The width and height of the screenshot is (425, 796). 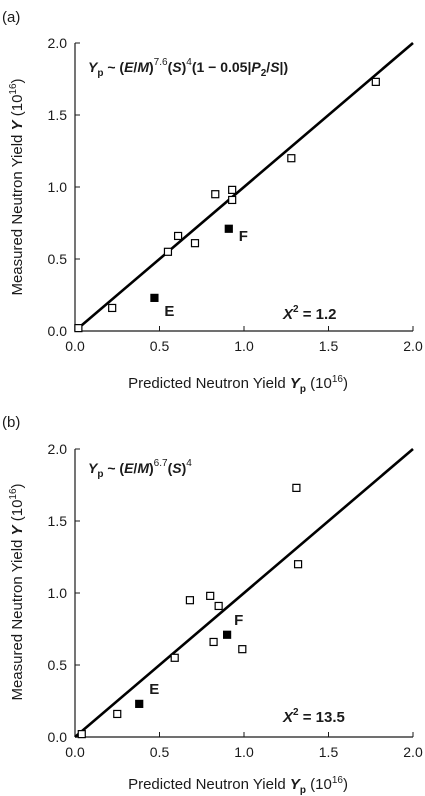 I want to click on panel-a-x-tick-label: 0.5, so click(x=160, y=346).